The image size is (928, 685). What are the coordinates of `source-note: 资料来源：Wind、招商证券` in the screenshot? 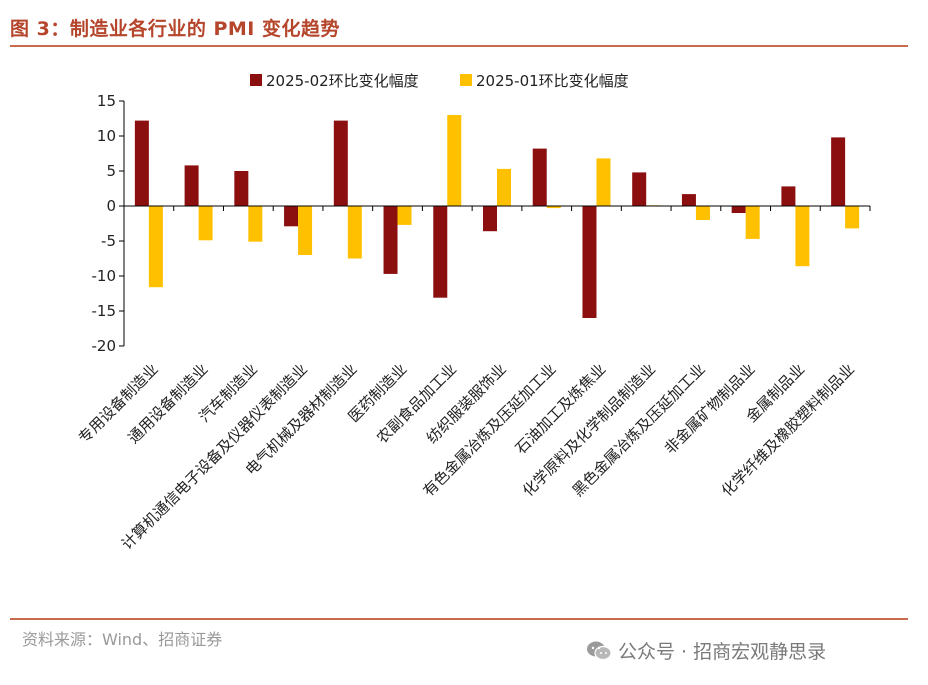 It's located at (122, 639).